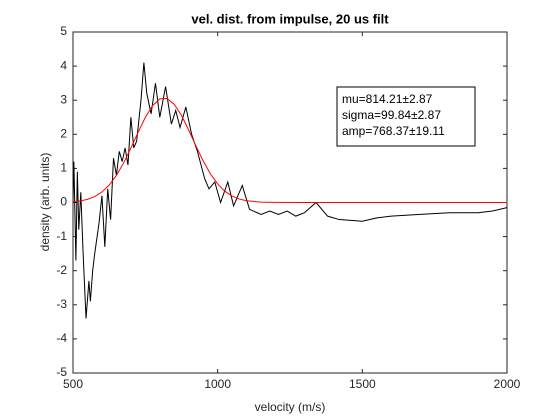 This screenshot has width=560, height=420. Describe the element at coordinates (63, 168) in the screenshot. I see `y-tick-label: 1` at that location.